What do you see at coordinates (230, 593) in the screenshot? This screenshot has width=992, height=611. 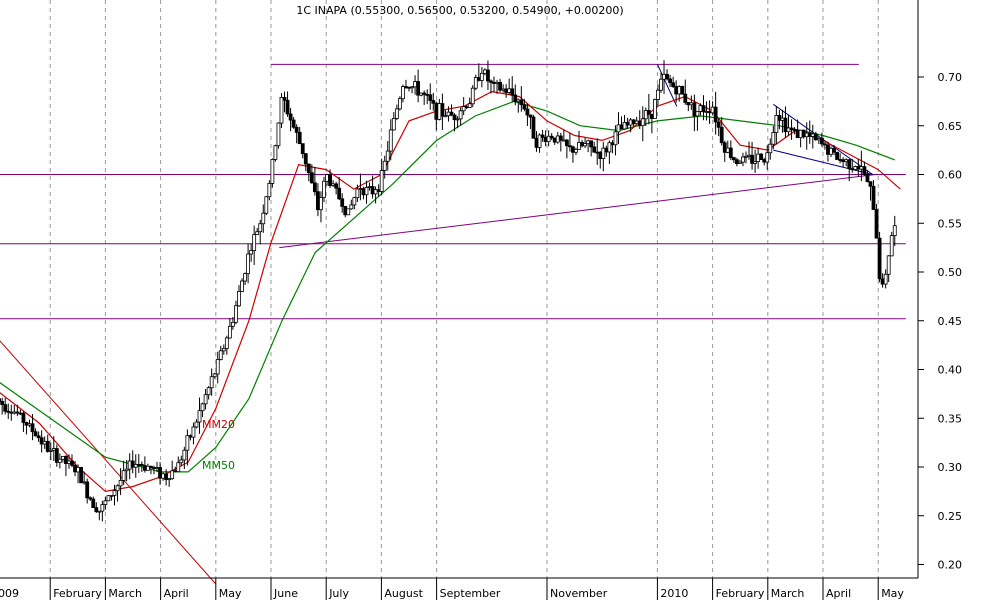 I see `x-tick-label: May` at bounding box center [230, 593].